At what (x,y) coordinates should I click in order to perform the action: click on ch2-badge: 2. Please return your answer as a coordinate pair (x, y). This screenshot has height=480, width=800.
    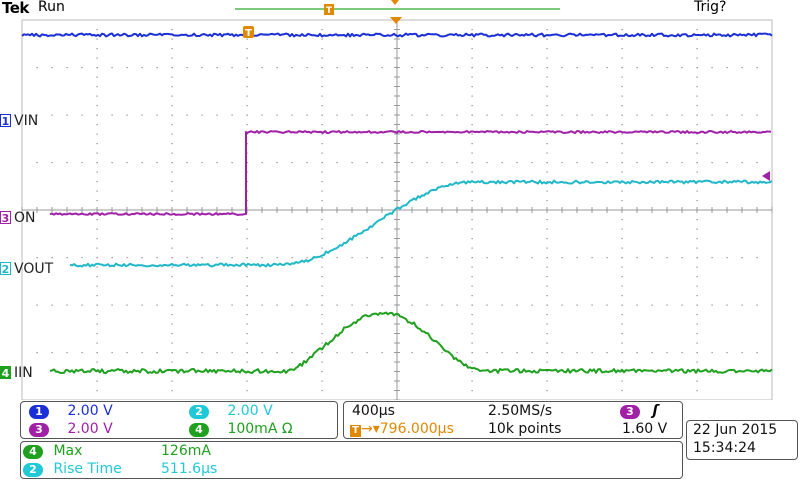
    Looking at the image, I should click on (5, 268).